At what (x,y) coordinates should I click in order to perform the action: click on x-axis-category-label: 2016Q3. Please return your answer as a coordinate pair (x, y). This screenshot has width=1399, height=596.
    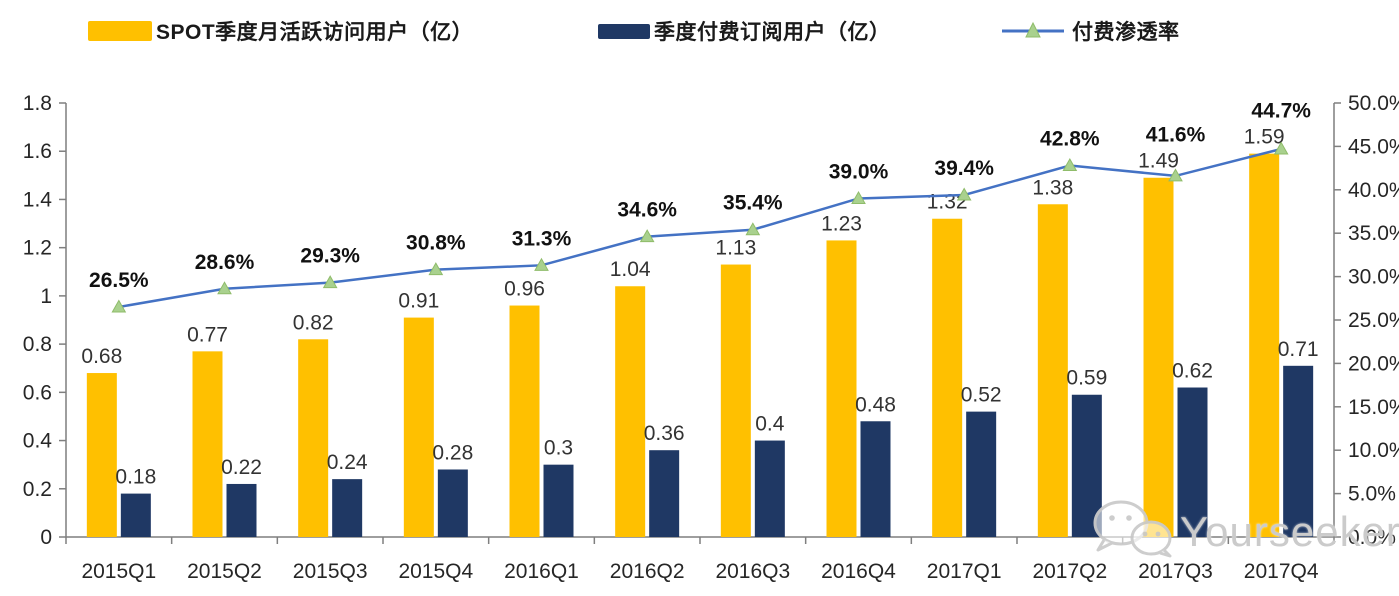
    Looking at the image, I should click on (752, 571).